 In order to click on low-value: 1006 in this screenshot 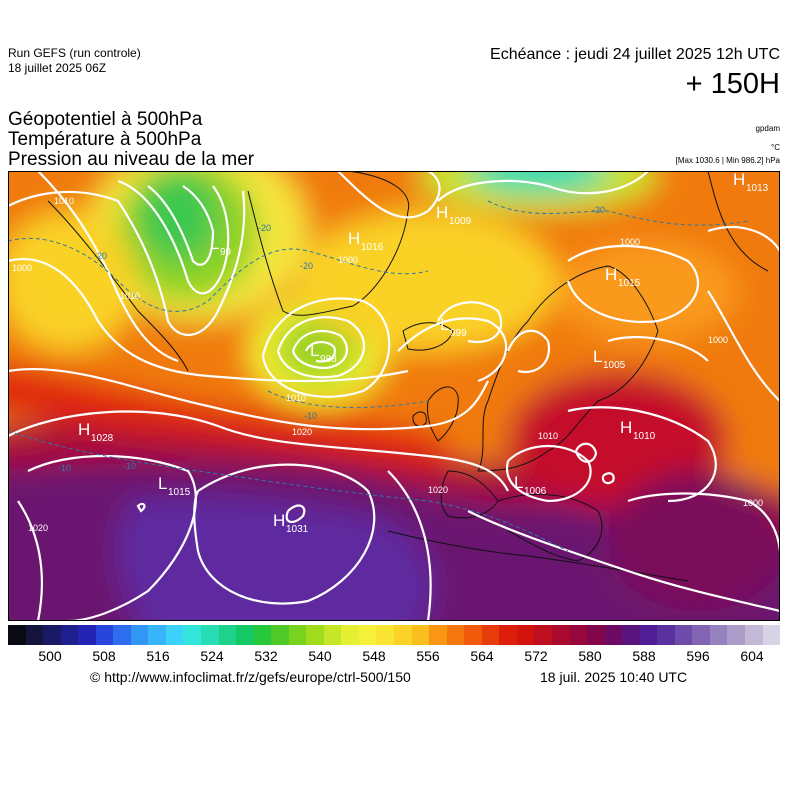, I will do `click(535, 491)`.